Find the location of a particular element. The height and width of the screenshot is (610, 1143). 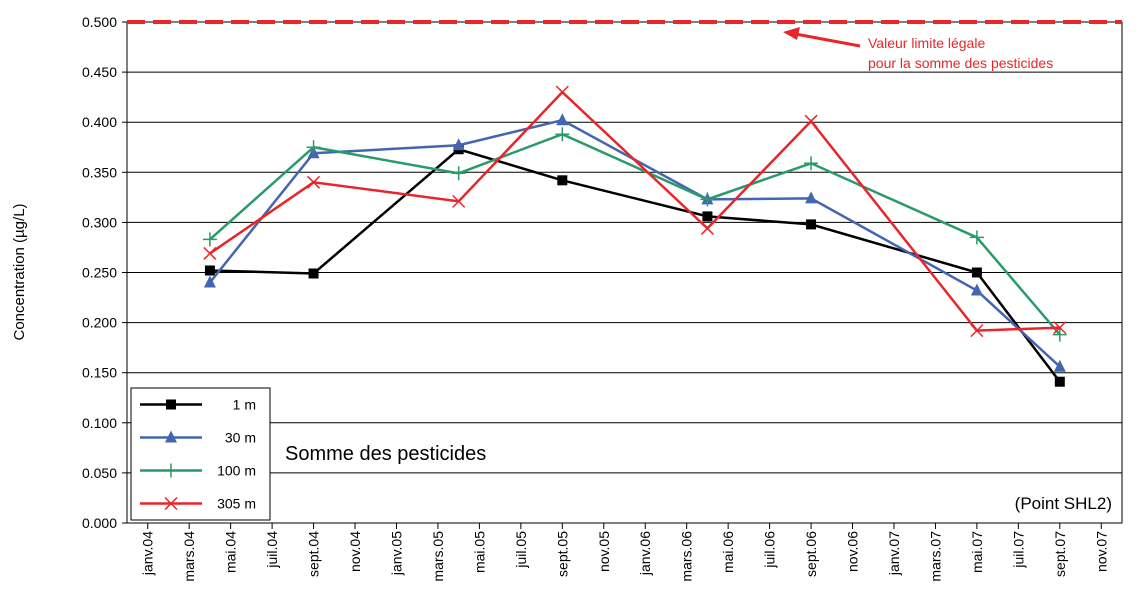

y-tick-label: 0.100 is located at coordinates (99, 423).